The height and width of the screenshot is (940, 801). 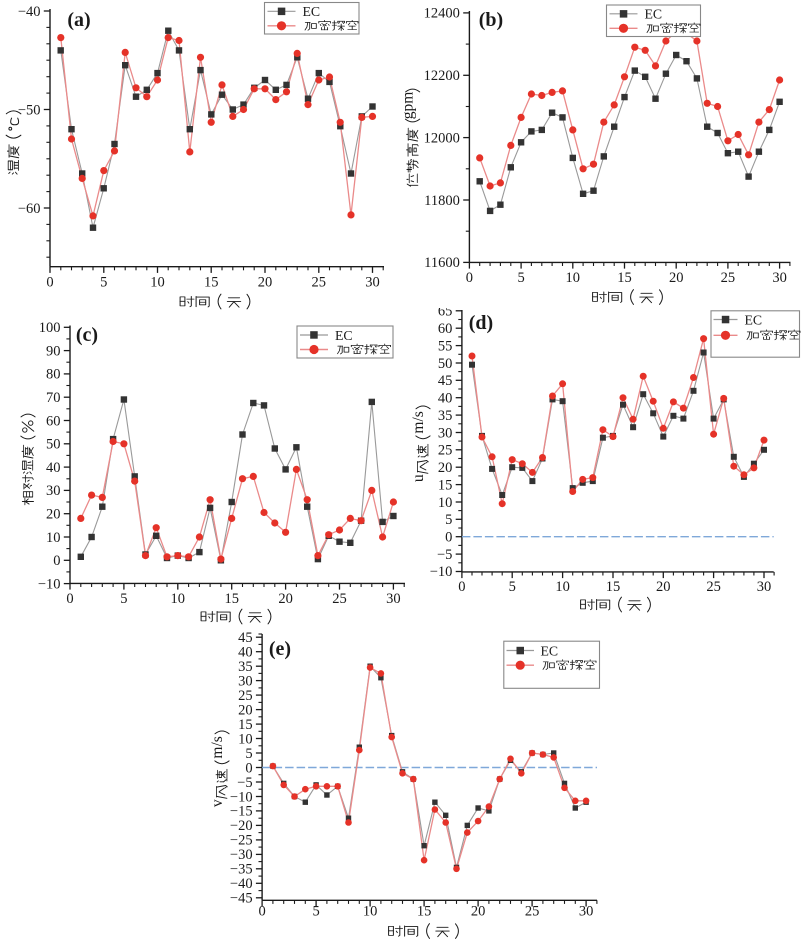 What do you see at coordinates (29, 209) in the screenshot?
I see `svg-text: −60` at bounding box center [29, 209].